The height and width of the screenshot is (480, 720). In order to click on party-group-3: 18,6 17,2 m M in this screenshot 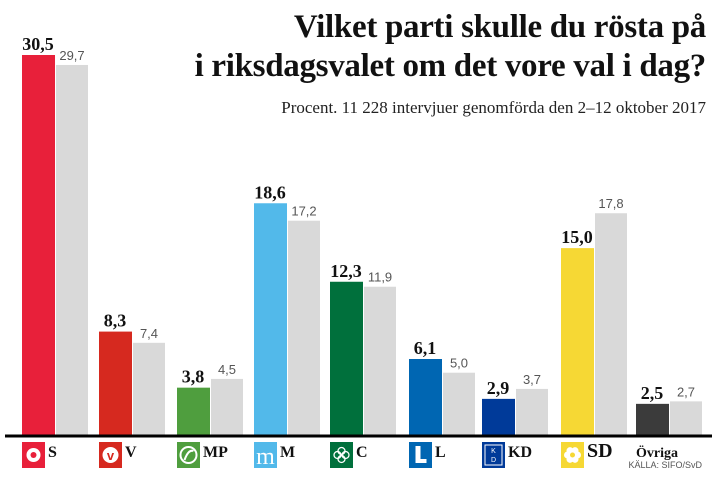, I will do `click(287, 326)`.